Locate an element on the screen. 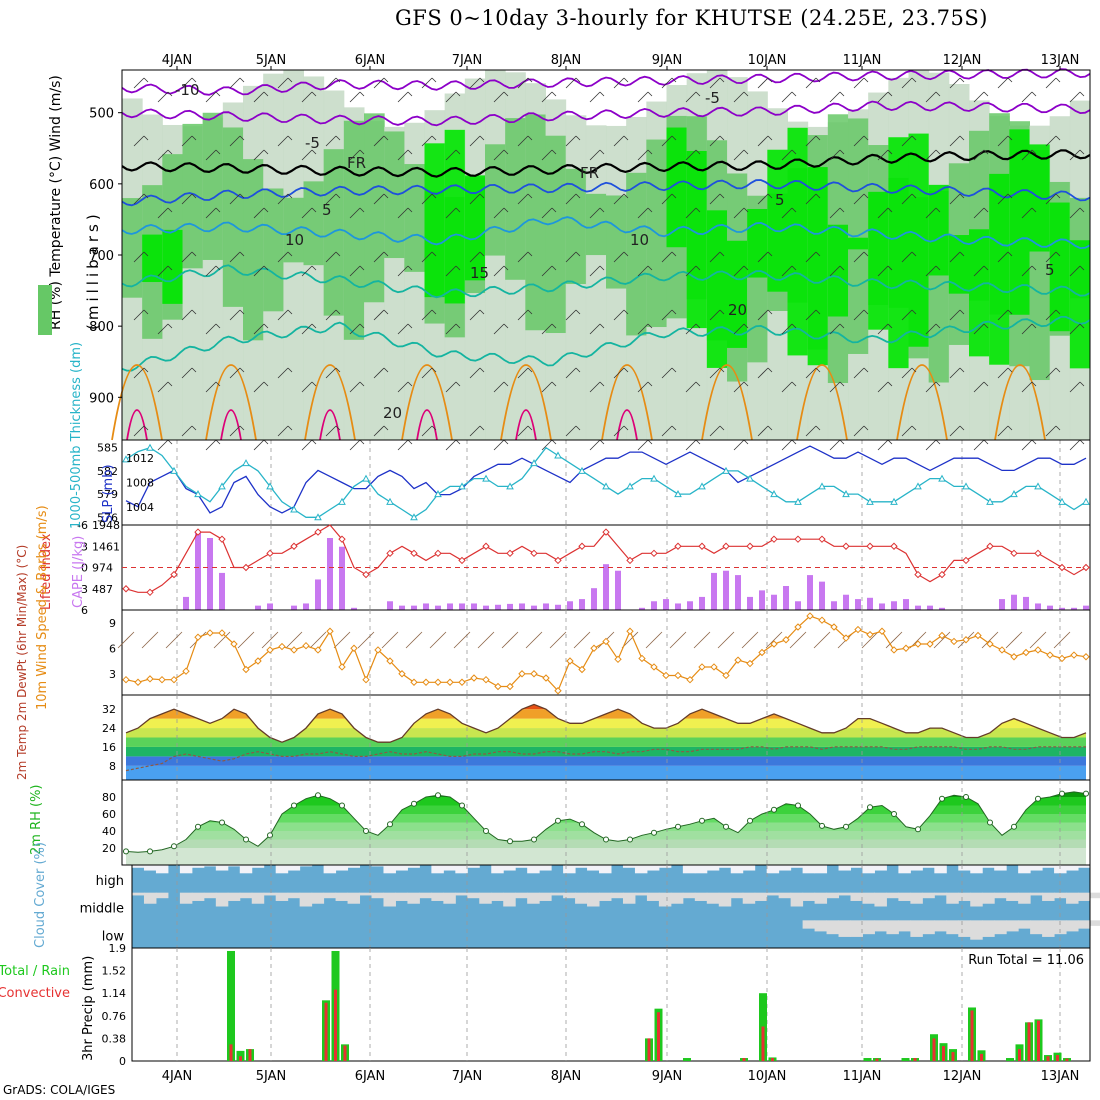 The height and width of the screenshot is (1100, 1100). wind-tick: 6 is located at coordinates (112, 648).